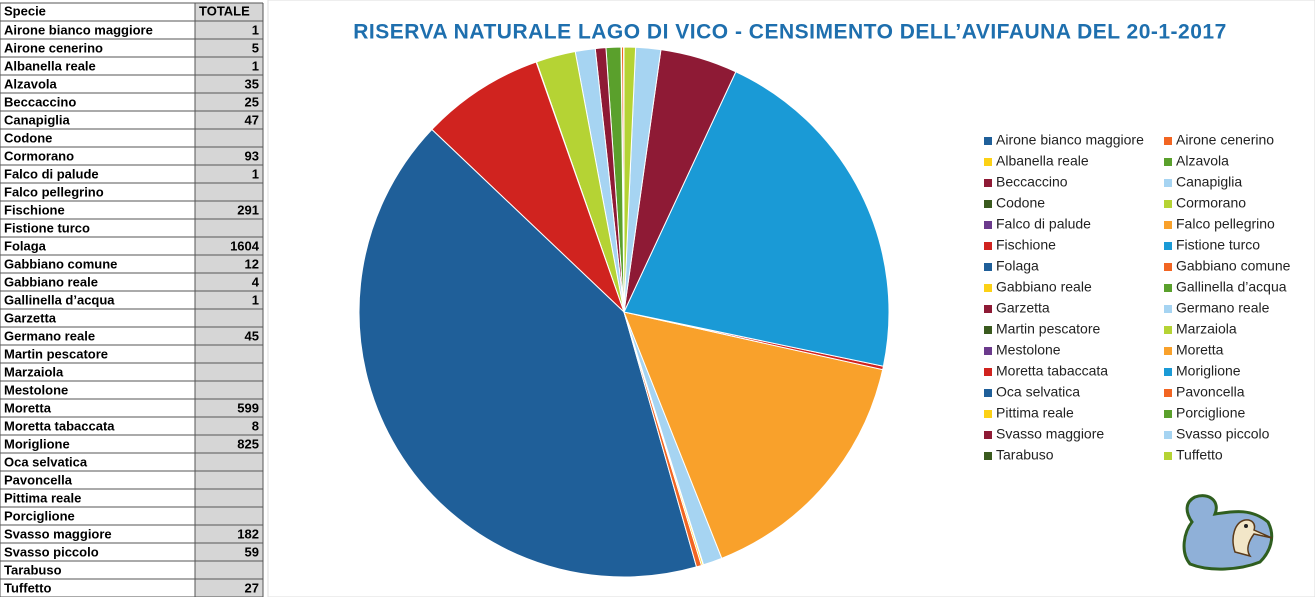 Image resolution: width=1315 pixels, height=597 pixels. Describe the element at coordinates (1070, 140) in the screenshot. I see `legend-label: Airone bianco maggiore` at that location.